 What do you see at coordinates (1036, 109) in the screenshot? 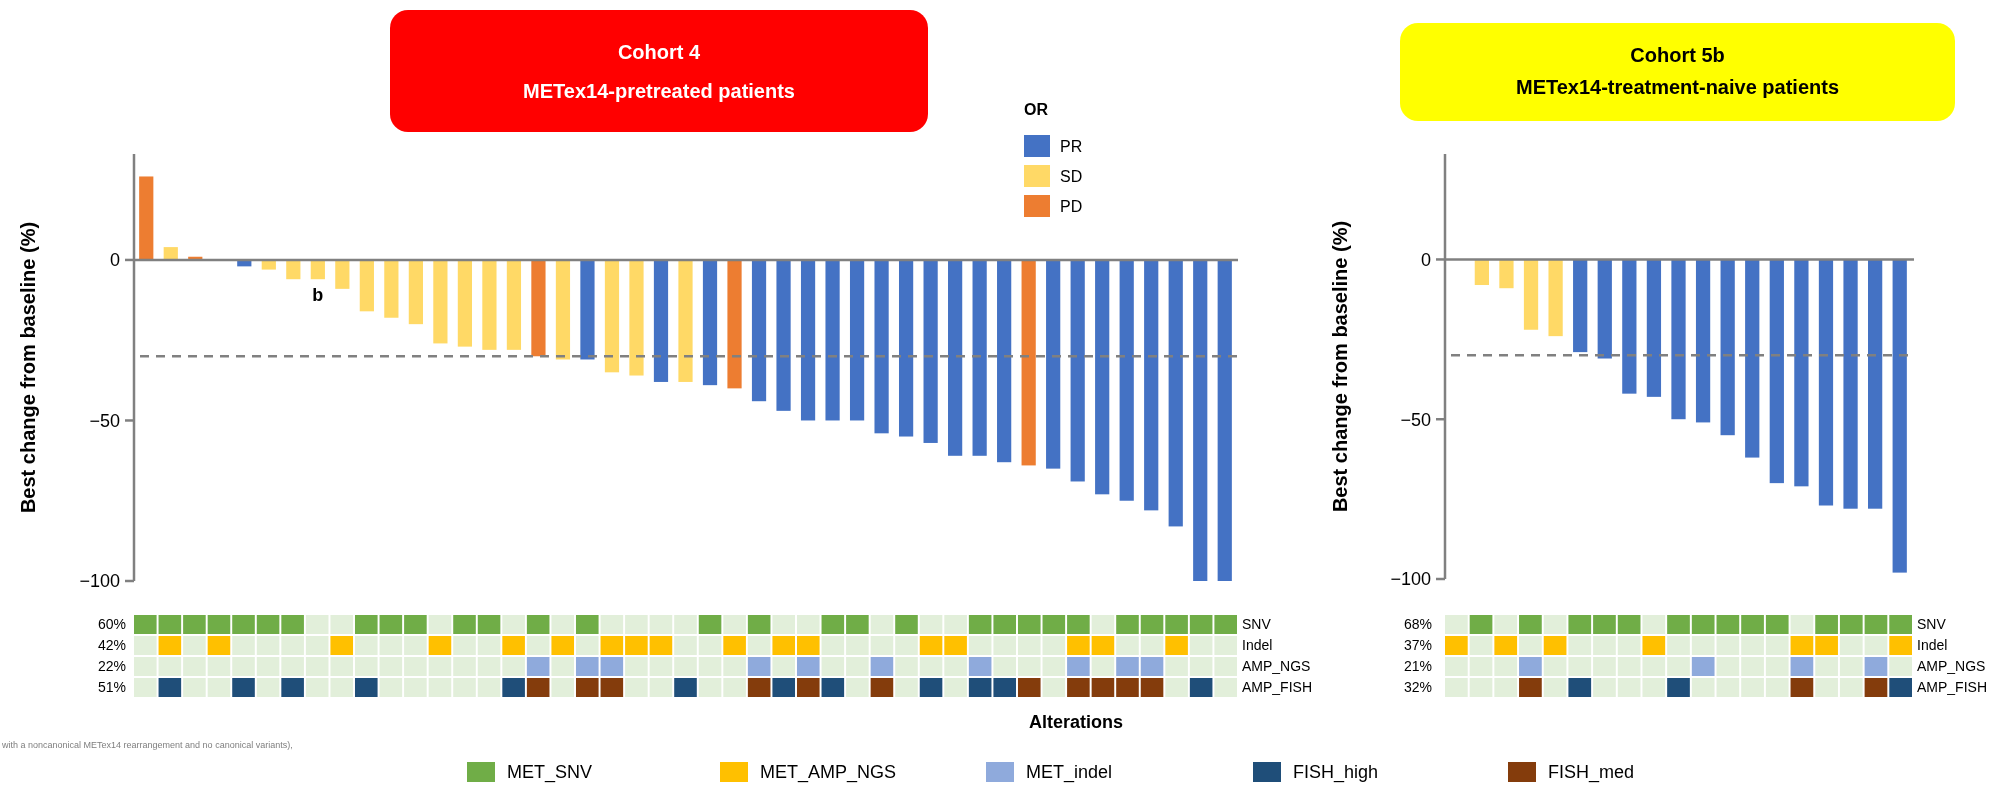
I see `legend-title: OR` at bounding box center [1036, 109].